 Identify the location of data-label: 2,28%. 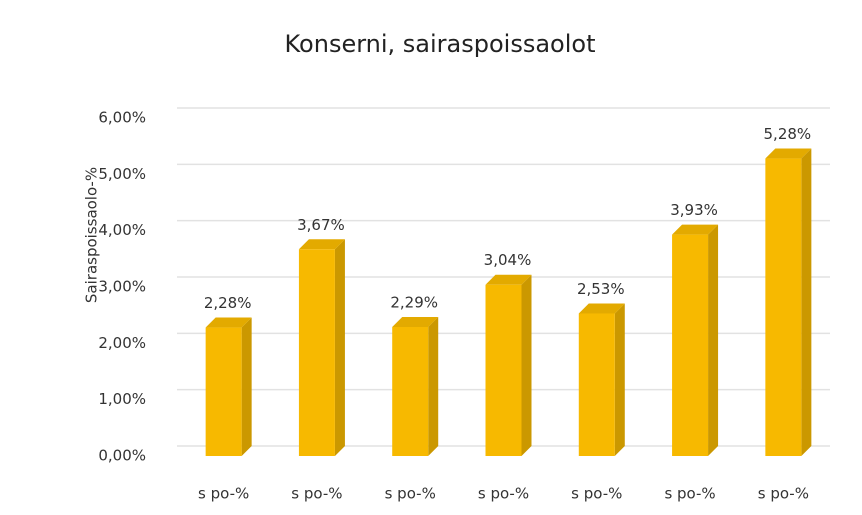
(228, 303).